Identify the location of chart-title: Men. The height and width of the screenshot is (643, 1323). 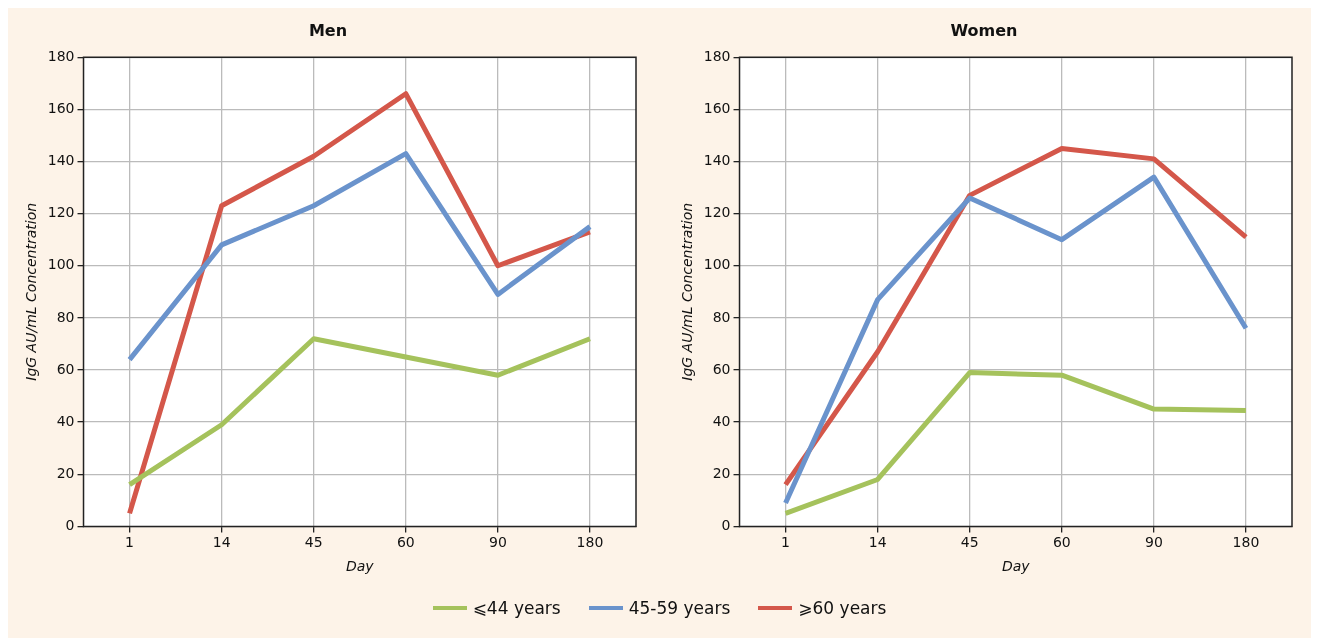
(328, 30).